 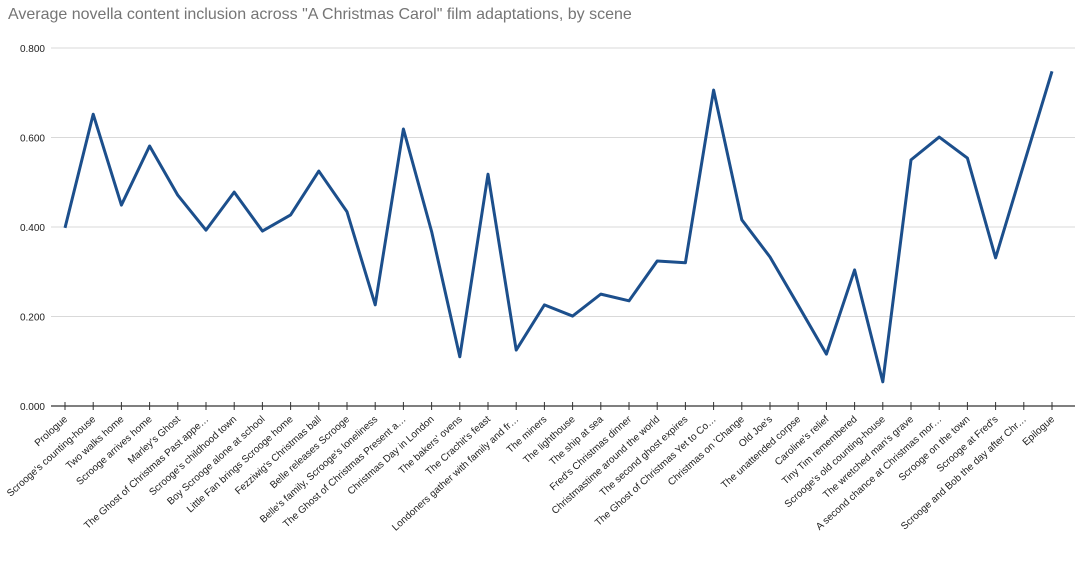 I want to click on y-tick-label: 0.800, so click(x=32, y=49).